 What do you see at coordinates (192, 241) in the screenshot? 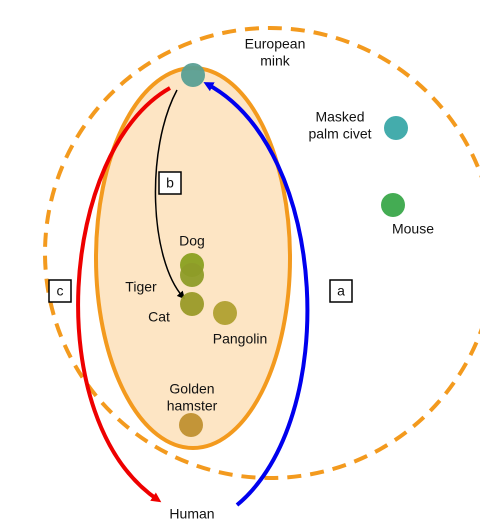
I see `node-label: Dog` at bounding box center [192, 241].